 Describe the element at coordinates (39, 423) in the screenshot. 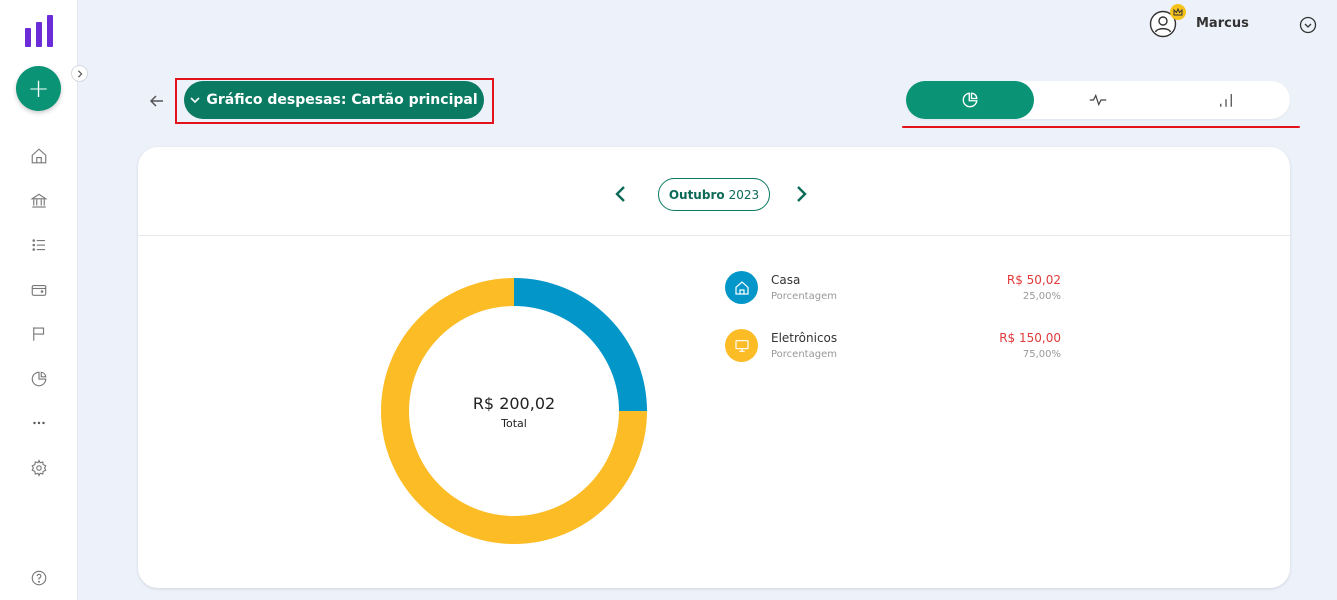

I see `more-icon` at that location.